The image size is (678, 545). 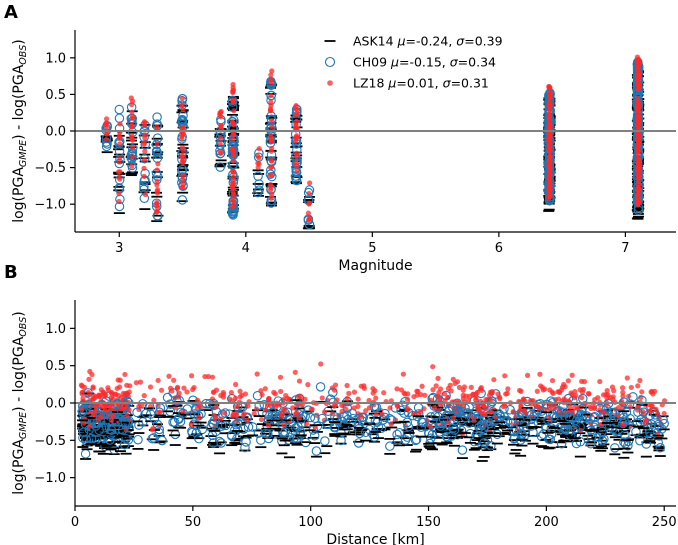 What do you see at coordinates (372, 248) in the screenshot?
I see `x-tick-label: 5` at bounding box center [372, 248].